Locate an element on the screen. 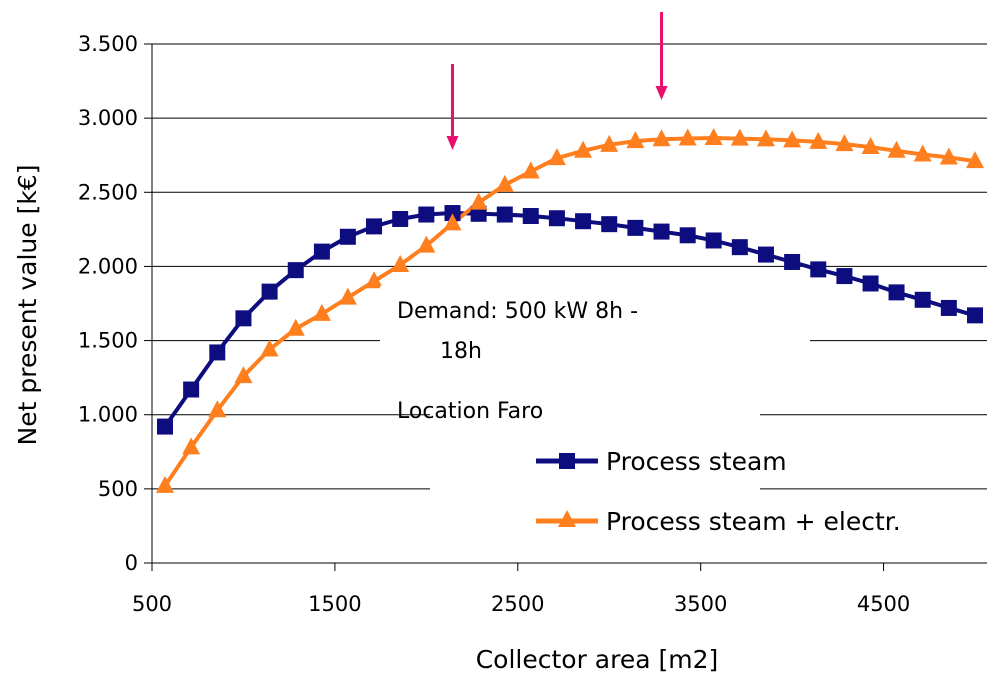 This screenshot has width=989, height=677. xtick-label: 2500 is located at coordinates (517, 604).